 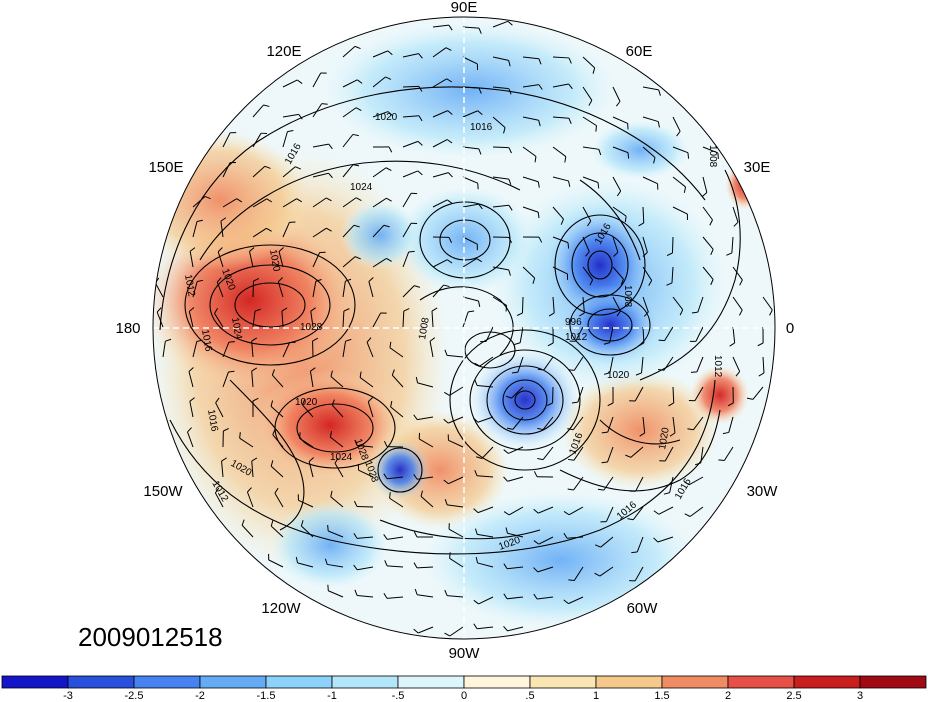 I want to click on colorbar-label: 2, so click(x=728, y=696).